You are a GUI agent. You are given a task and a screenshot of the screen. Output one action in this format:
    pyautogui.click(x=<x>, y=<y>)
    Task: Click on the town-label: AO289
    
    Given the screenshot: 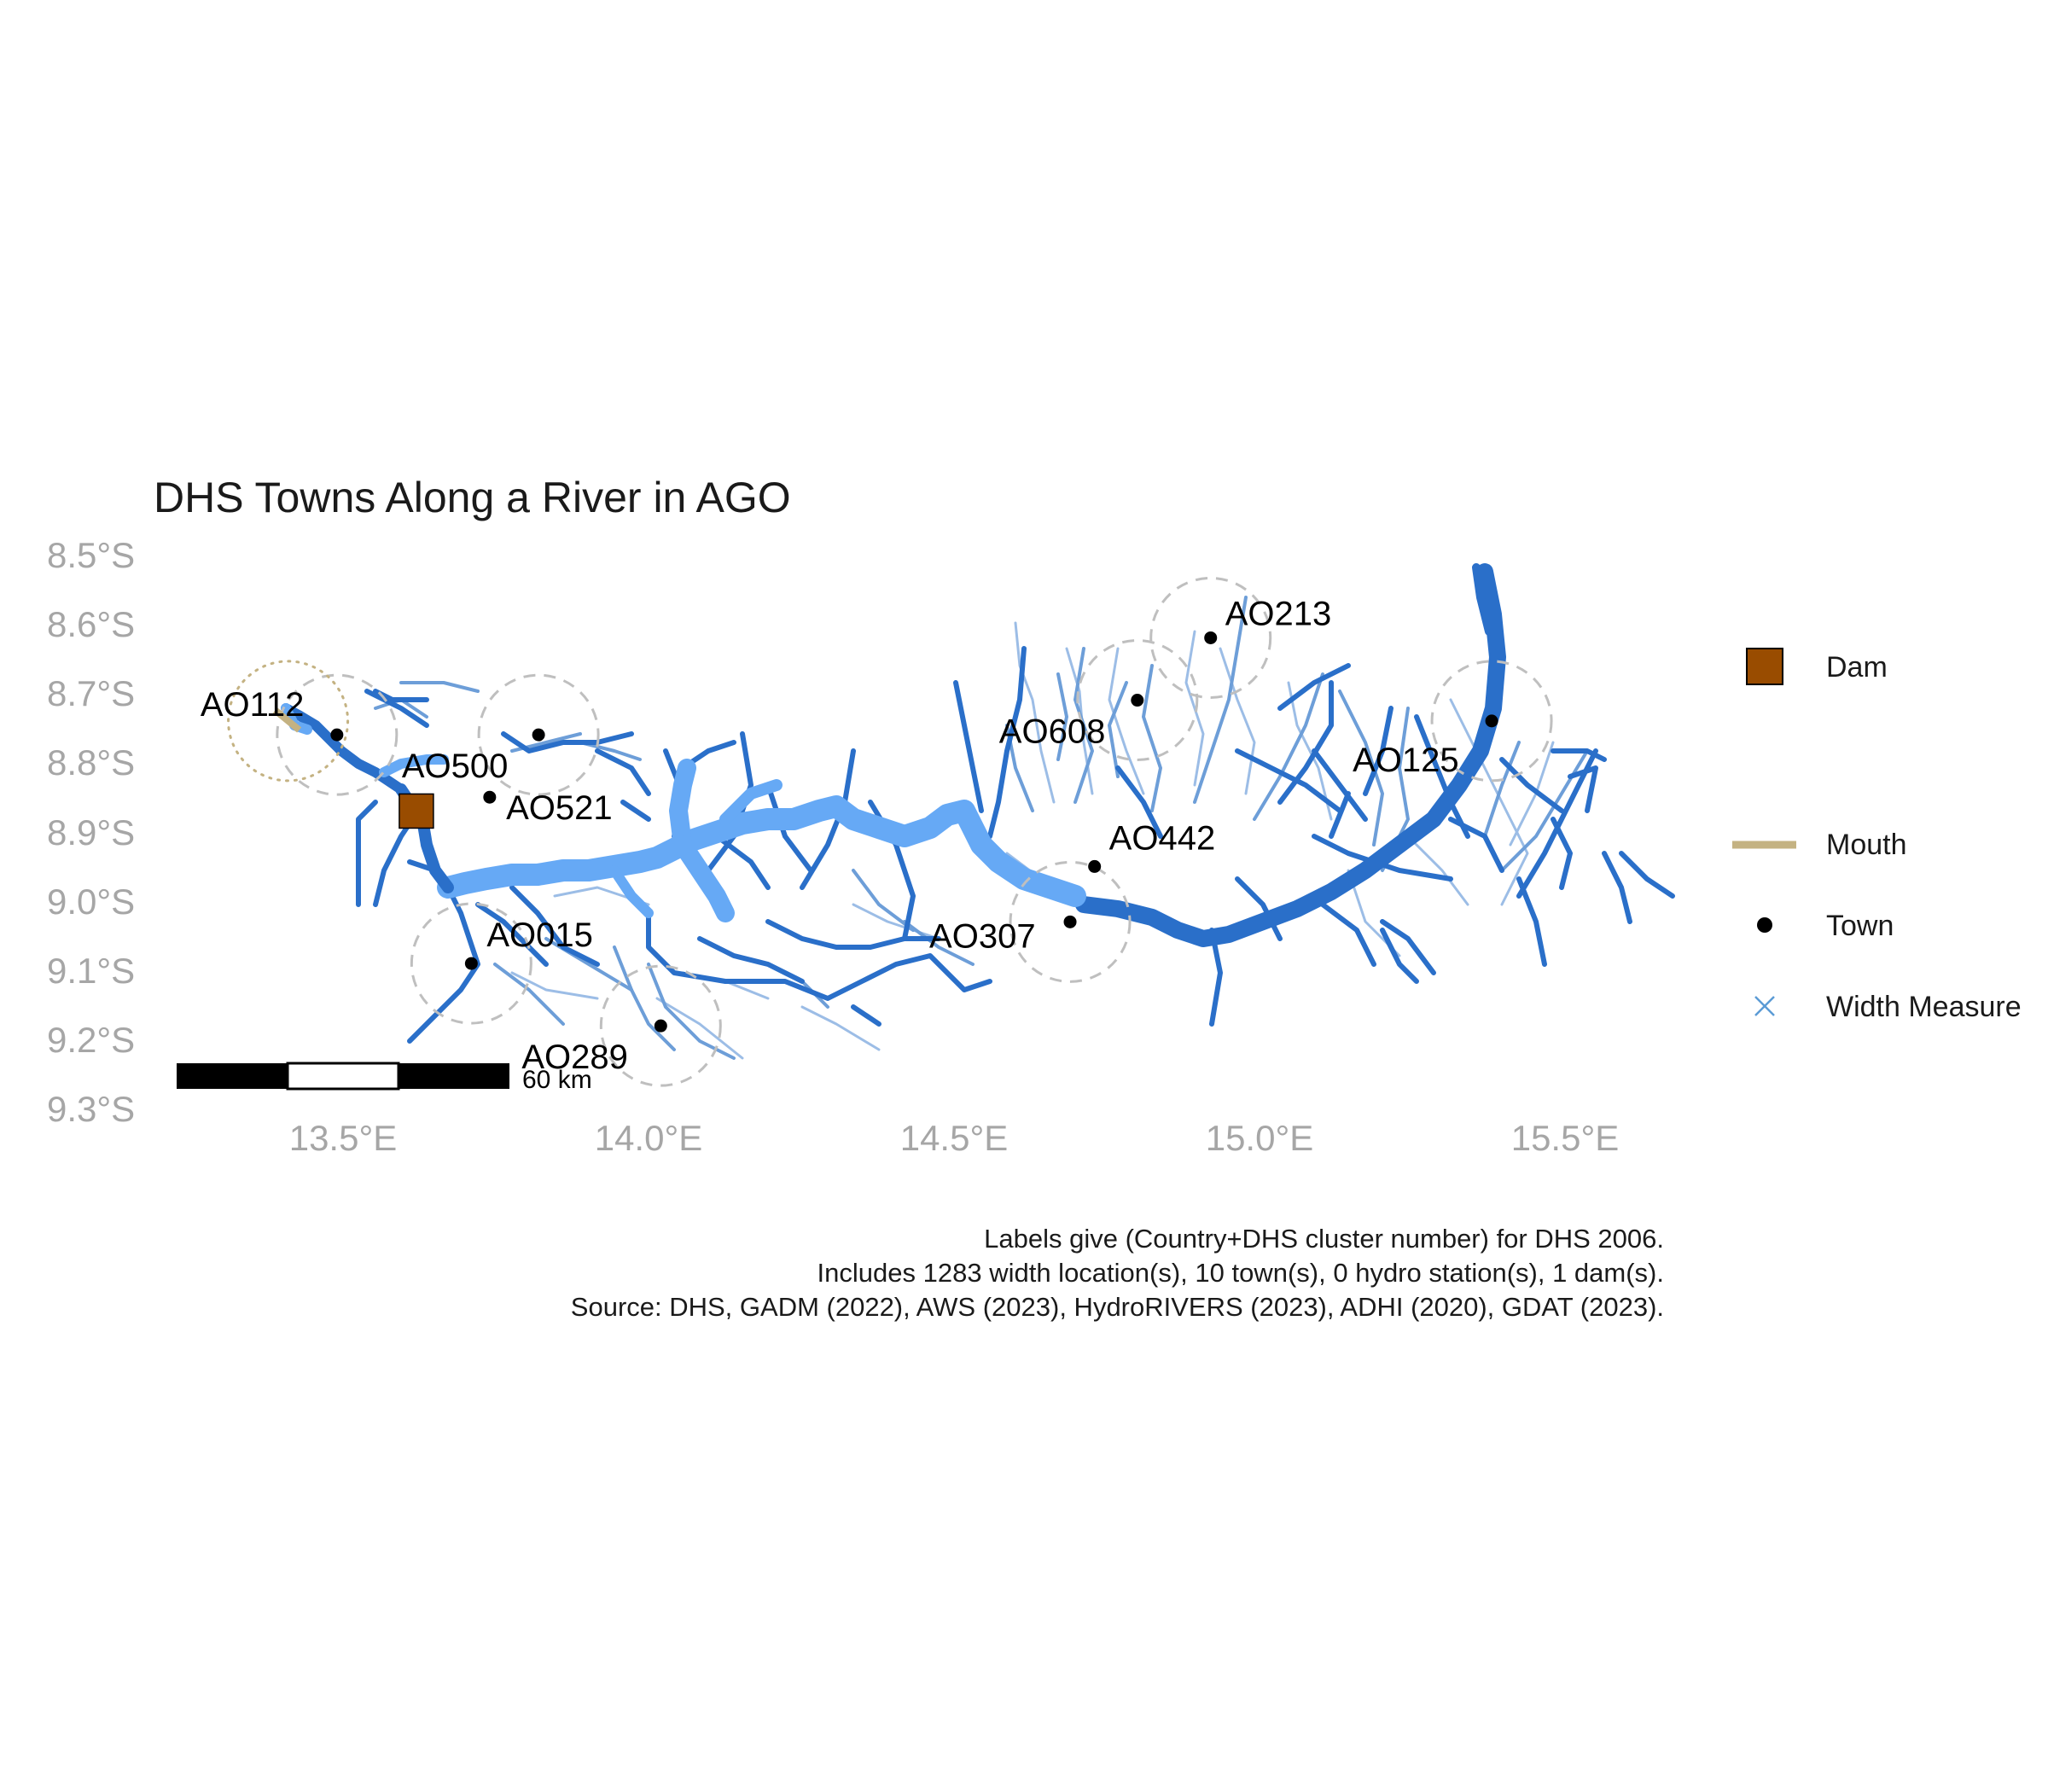 What is the action you would take?
    pyautogui.click(x=574, y=1057)
    